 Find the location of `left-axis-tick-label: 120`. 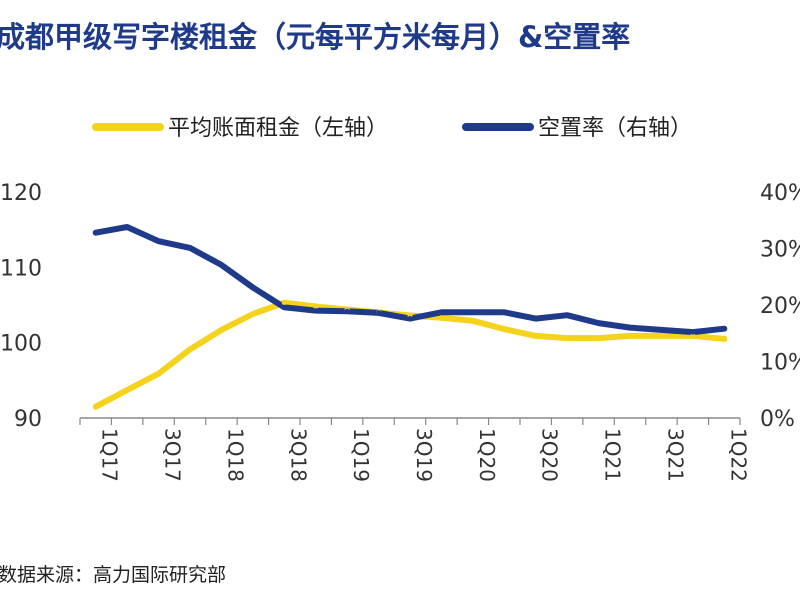

left-axis-tick-label: 120 is located at coordinates (21, 193).